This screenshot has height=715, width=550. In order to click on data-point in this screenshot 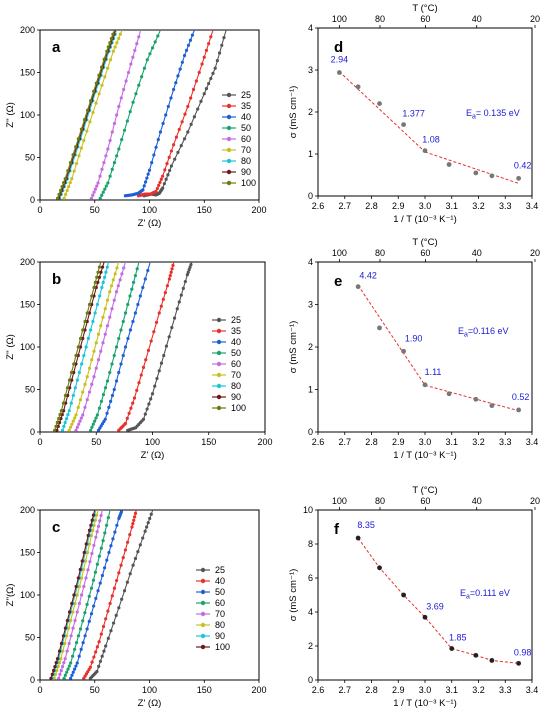, I will do `click(339, 72)`.